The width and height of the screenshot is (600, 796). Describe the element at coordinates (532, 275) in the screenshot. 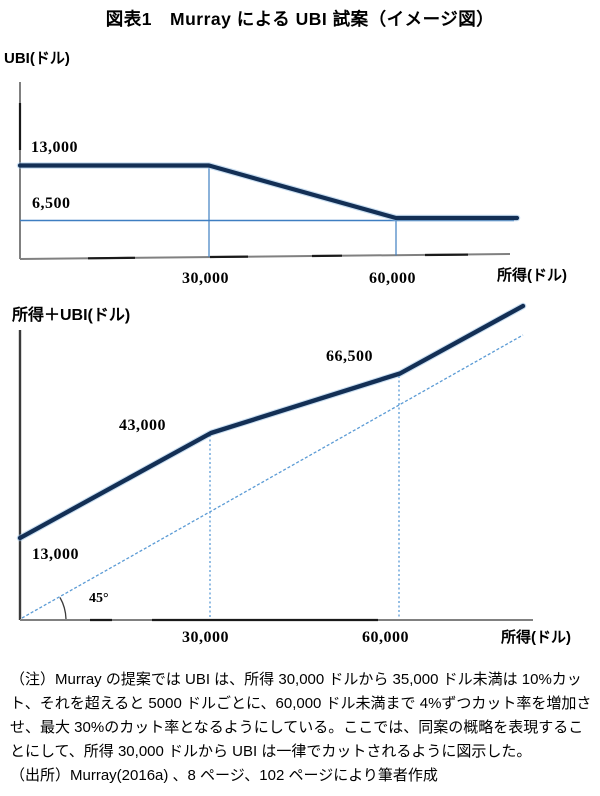

I see `chart1-x-axis-label: 所得(ドル)` at that location.